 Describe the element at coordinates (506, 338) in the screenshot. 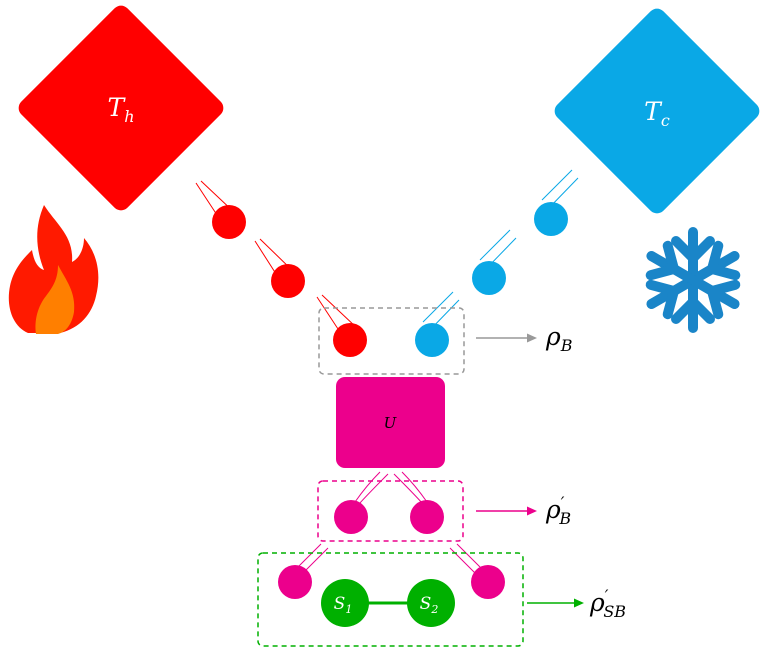

I see `bath-state-arrow` at that location.